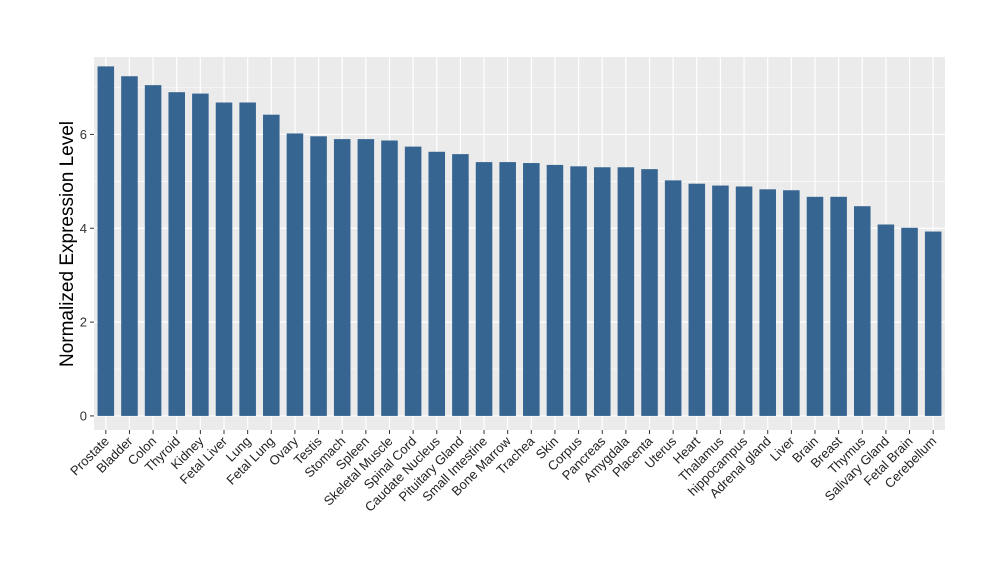 The height and width of the screenshot is (580, 1000). Describe the element at coordinates (83, 415) in the screenshot. I see `y-tick-label: 0` at that location.